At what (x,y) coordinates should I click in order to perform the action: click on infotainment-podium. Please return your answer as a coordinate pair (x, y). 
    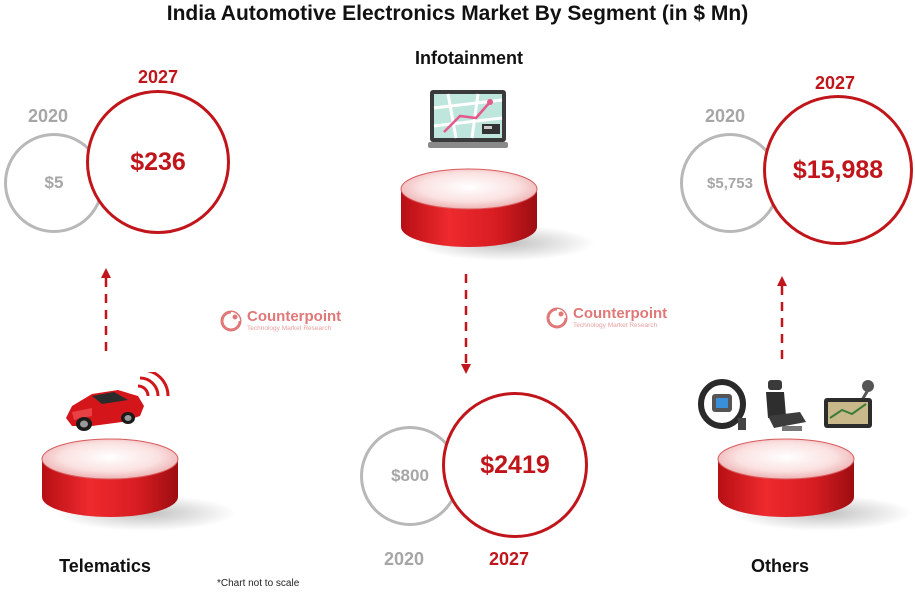
    Looking at the image, I should click on (497, 214).